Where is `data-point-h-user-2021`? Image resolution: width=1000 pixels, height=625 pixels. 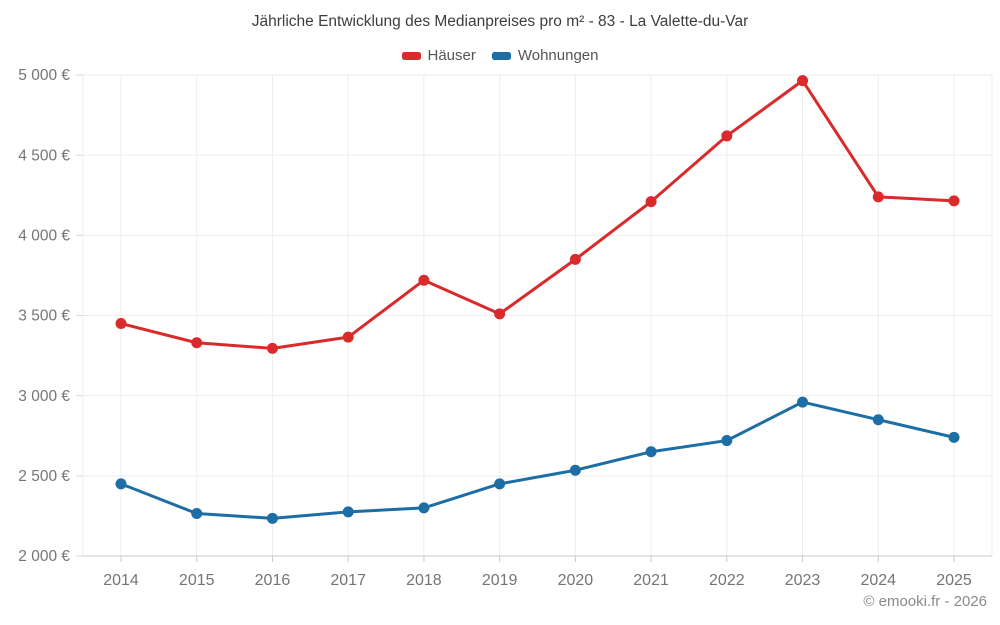
data-point-h-user-2021 is located at coordinates (651, 202).